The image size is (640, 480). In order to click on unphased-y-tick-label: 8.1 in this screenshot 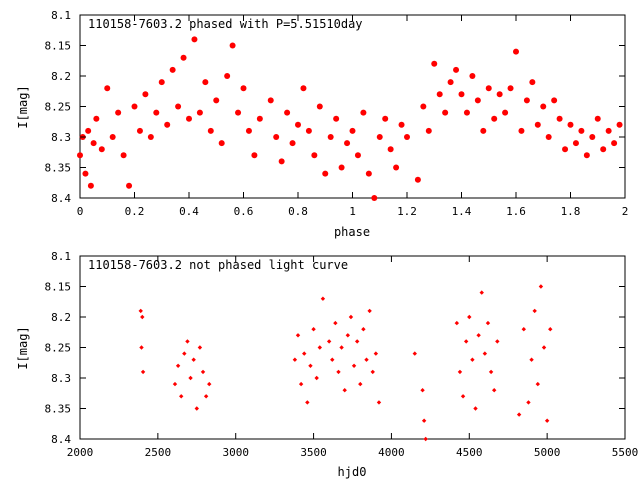, I will do `click(61, 256)`.